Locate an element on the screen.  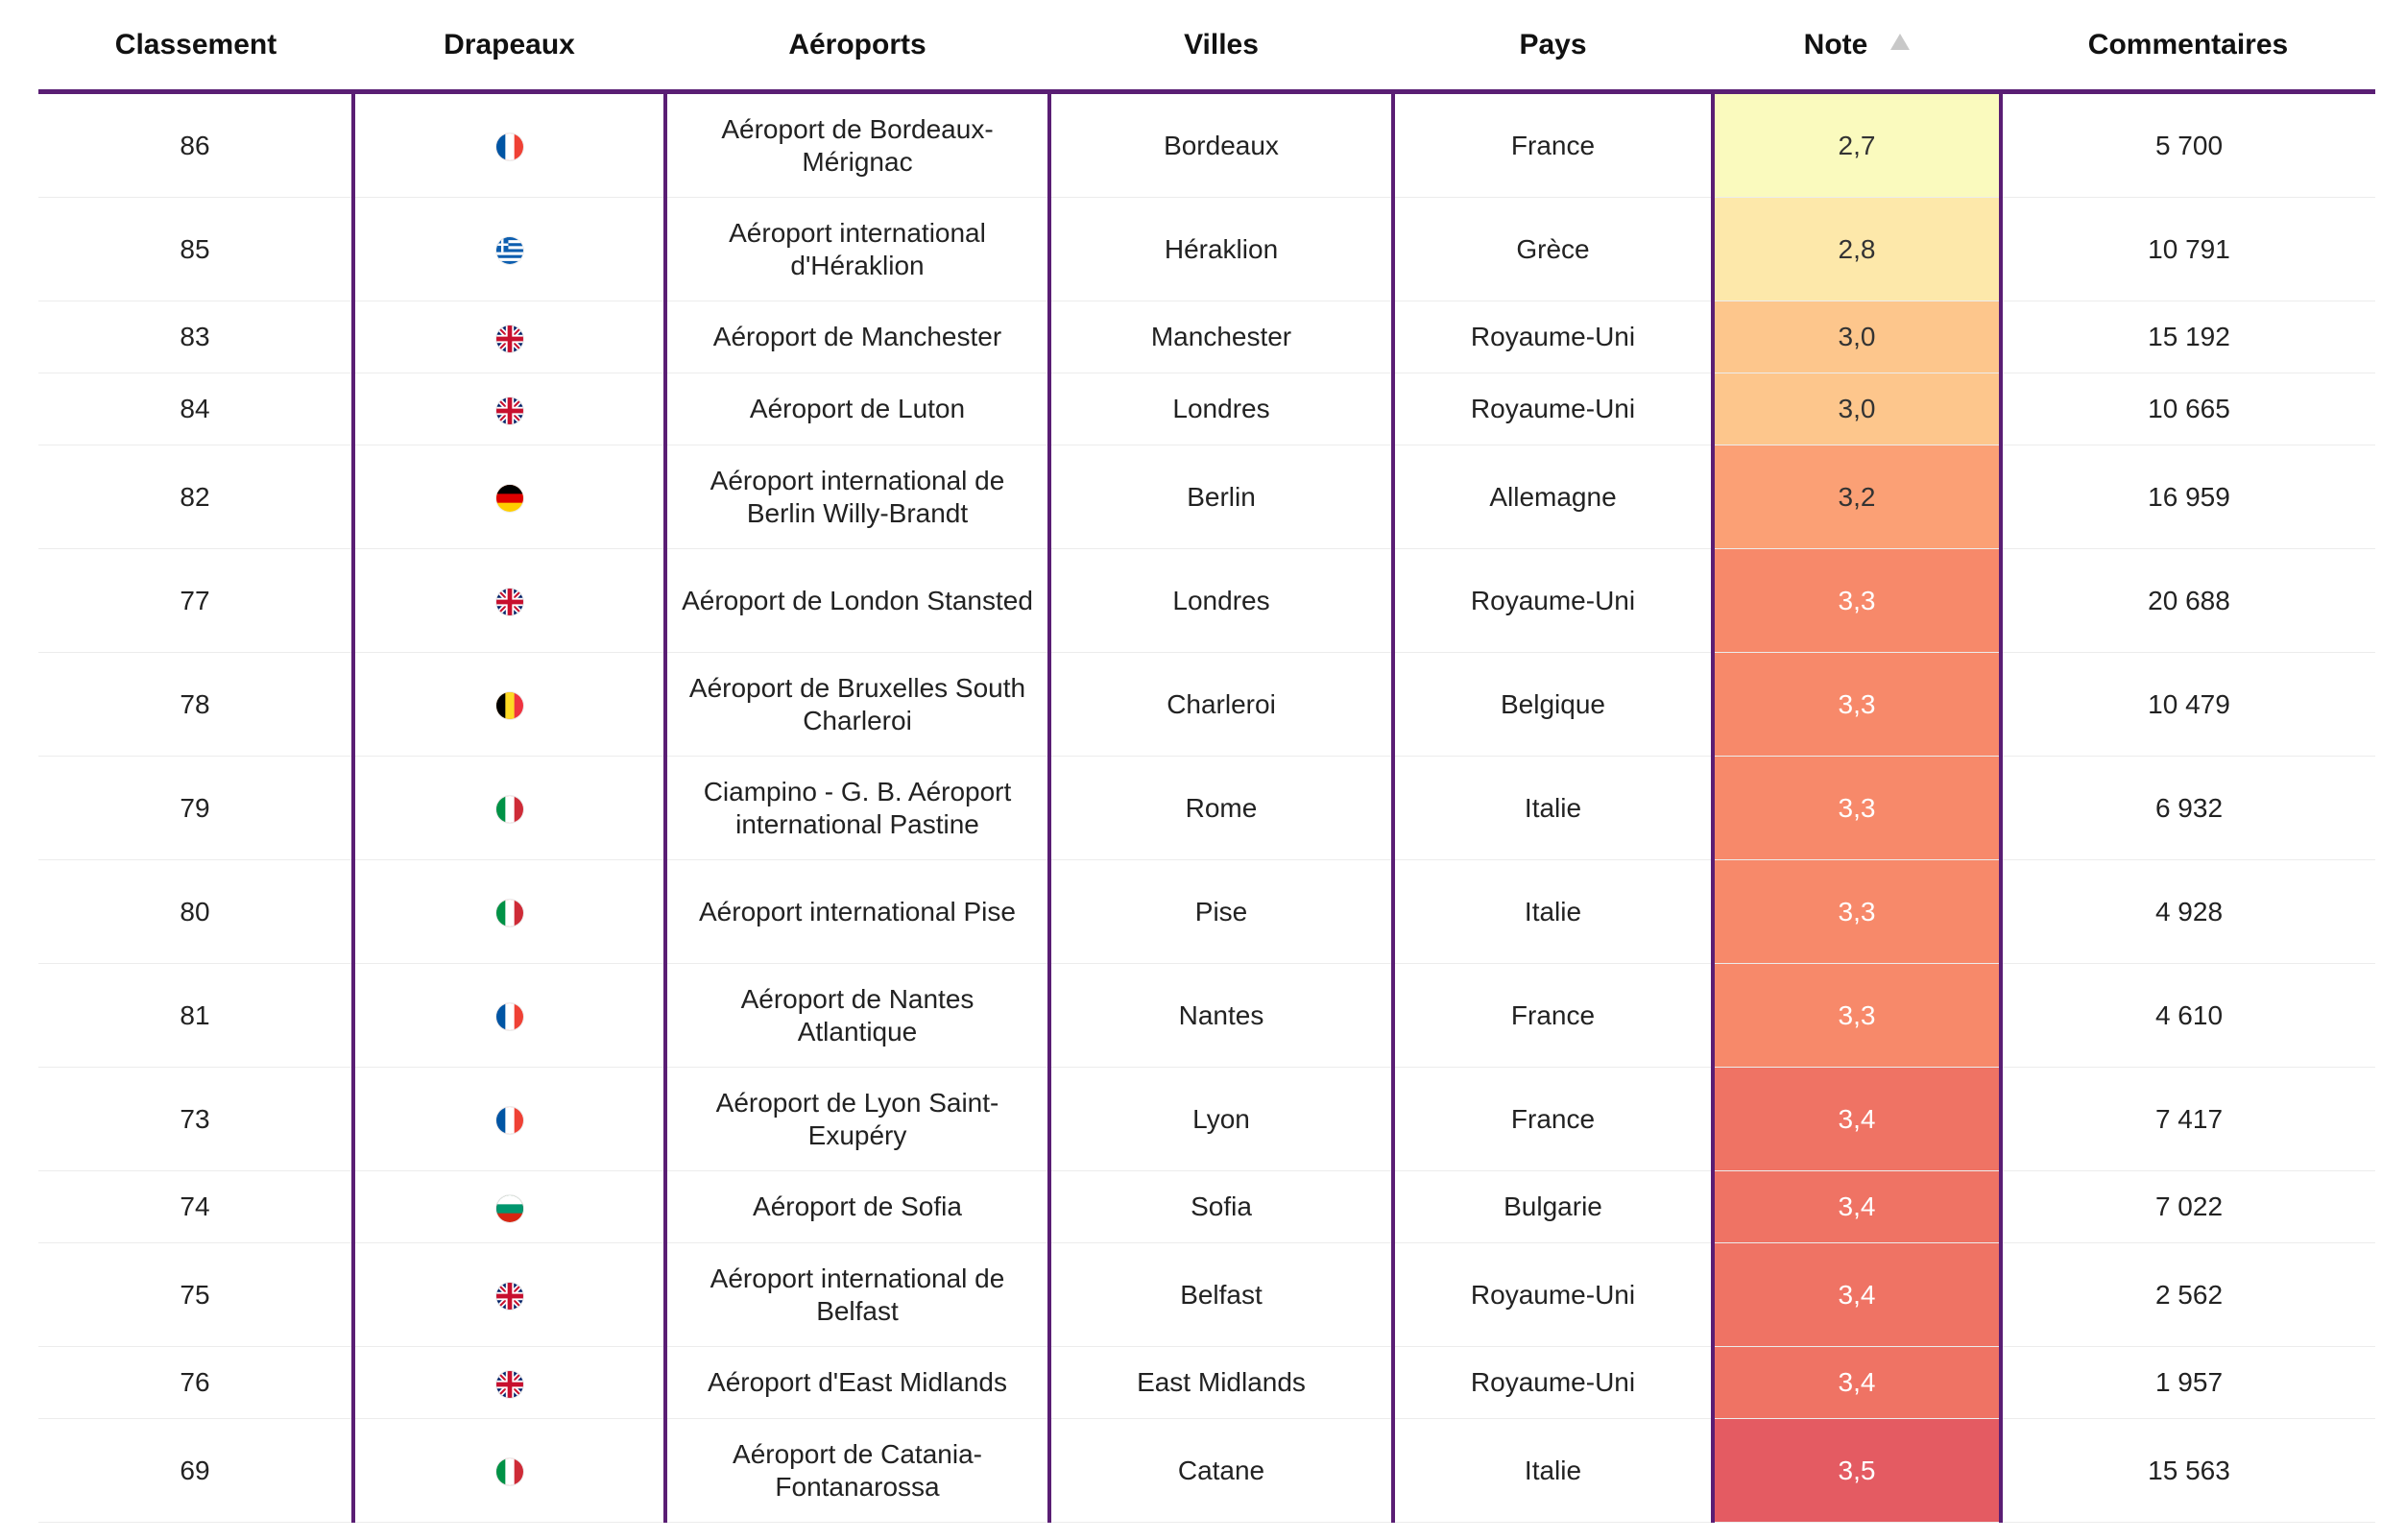
rank-cell: 74 is located at coordinates (196, 1207).